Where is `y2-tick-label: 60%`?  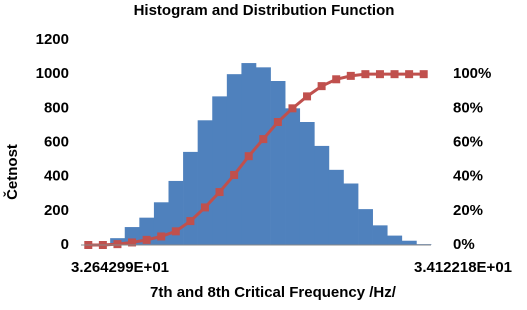
y2-tick-label: 60% is located at coordinates (468, 141).